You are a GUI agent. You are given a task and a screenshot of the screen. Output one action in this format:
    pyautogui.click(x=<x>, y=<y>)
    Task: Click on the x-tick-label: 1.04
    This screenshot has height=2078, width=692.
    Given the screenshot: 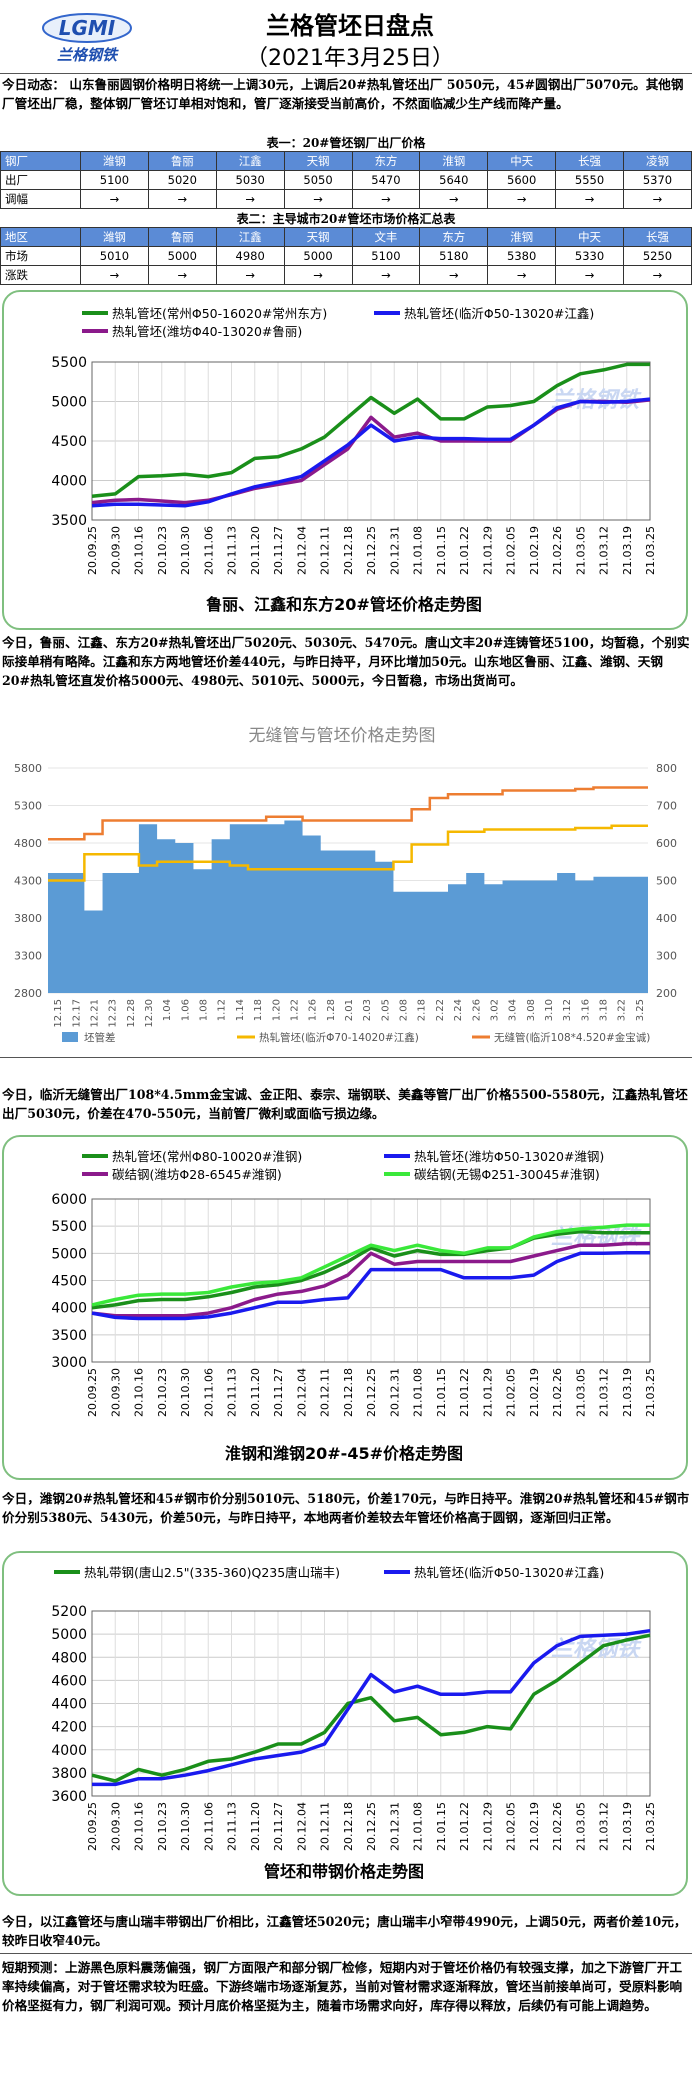 What is the action you would take?
    pyautogui.click(x=167, y=1010)
    